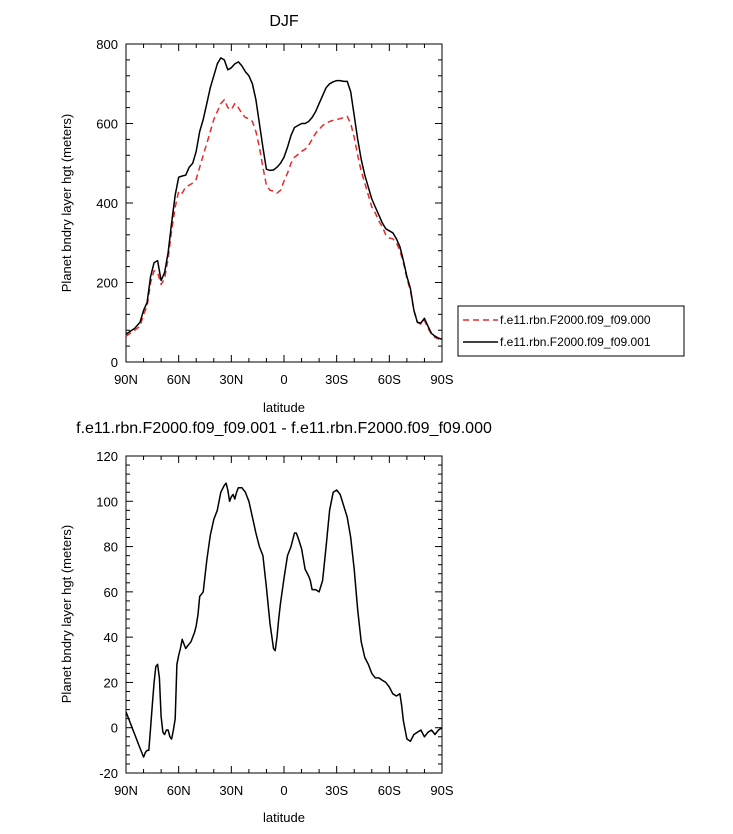  Describe the element at coordinates (284, 21) in the screenshot. I see `top-chart-title: DJF` at that location.